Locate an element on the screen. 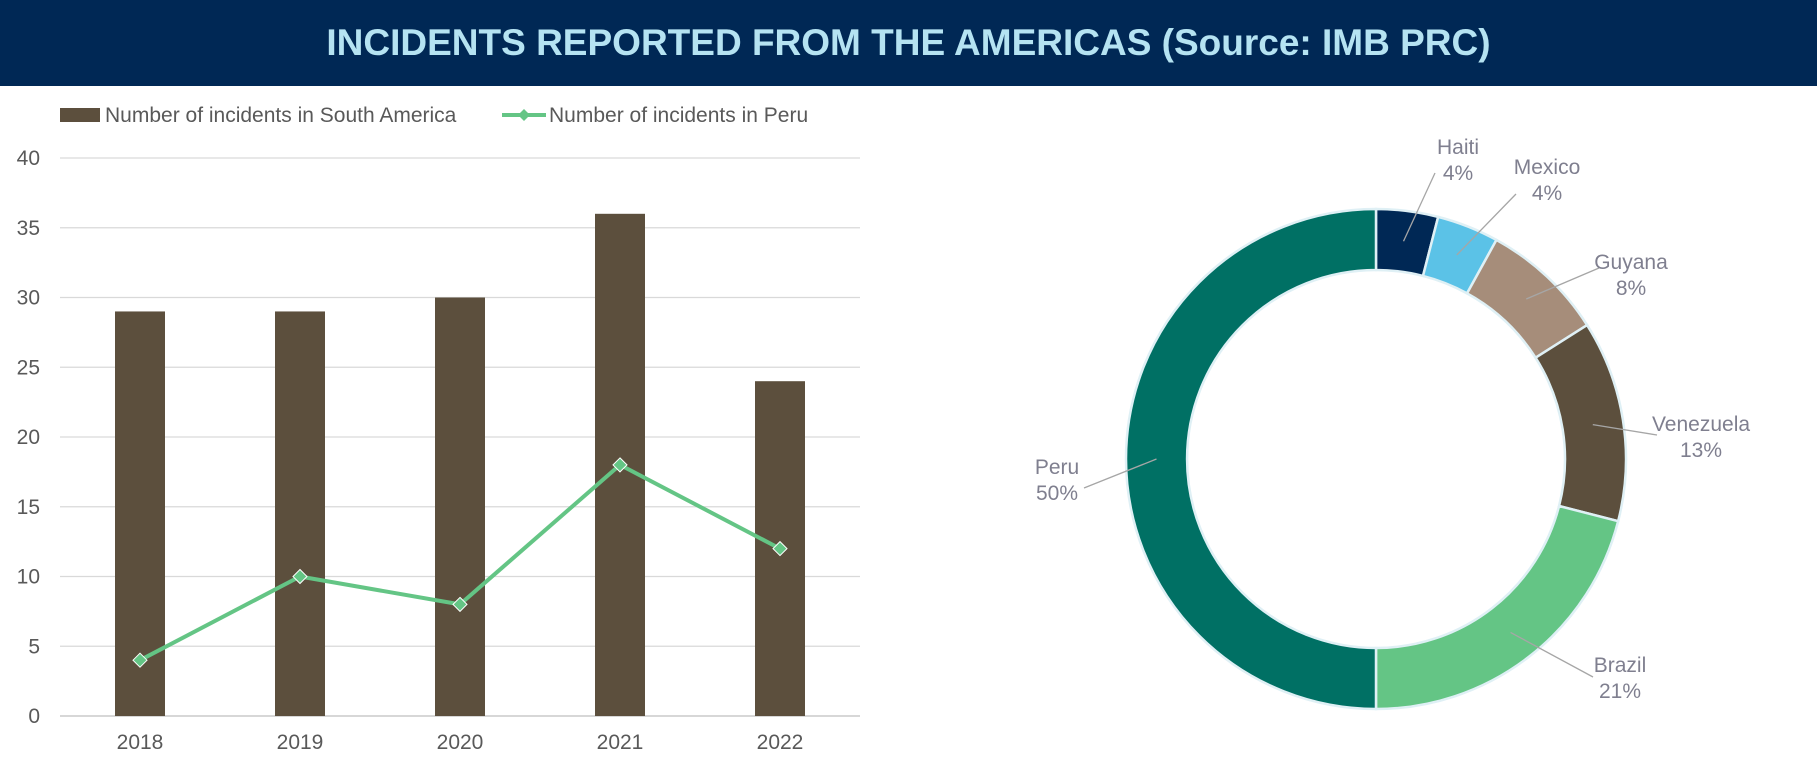 The height and width of the screenshot is (769, 1817). legend-swatch-bar is located at coordinates (80, 115).